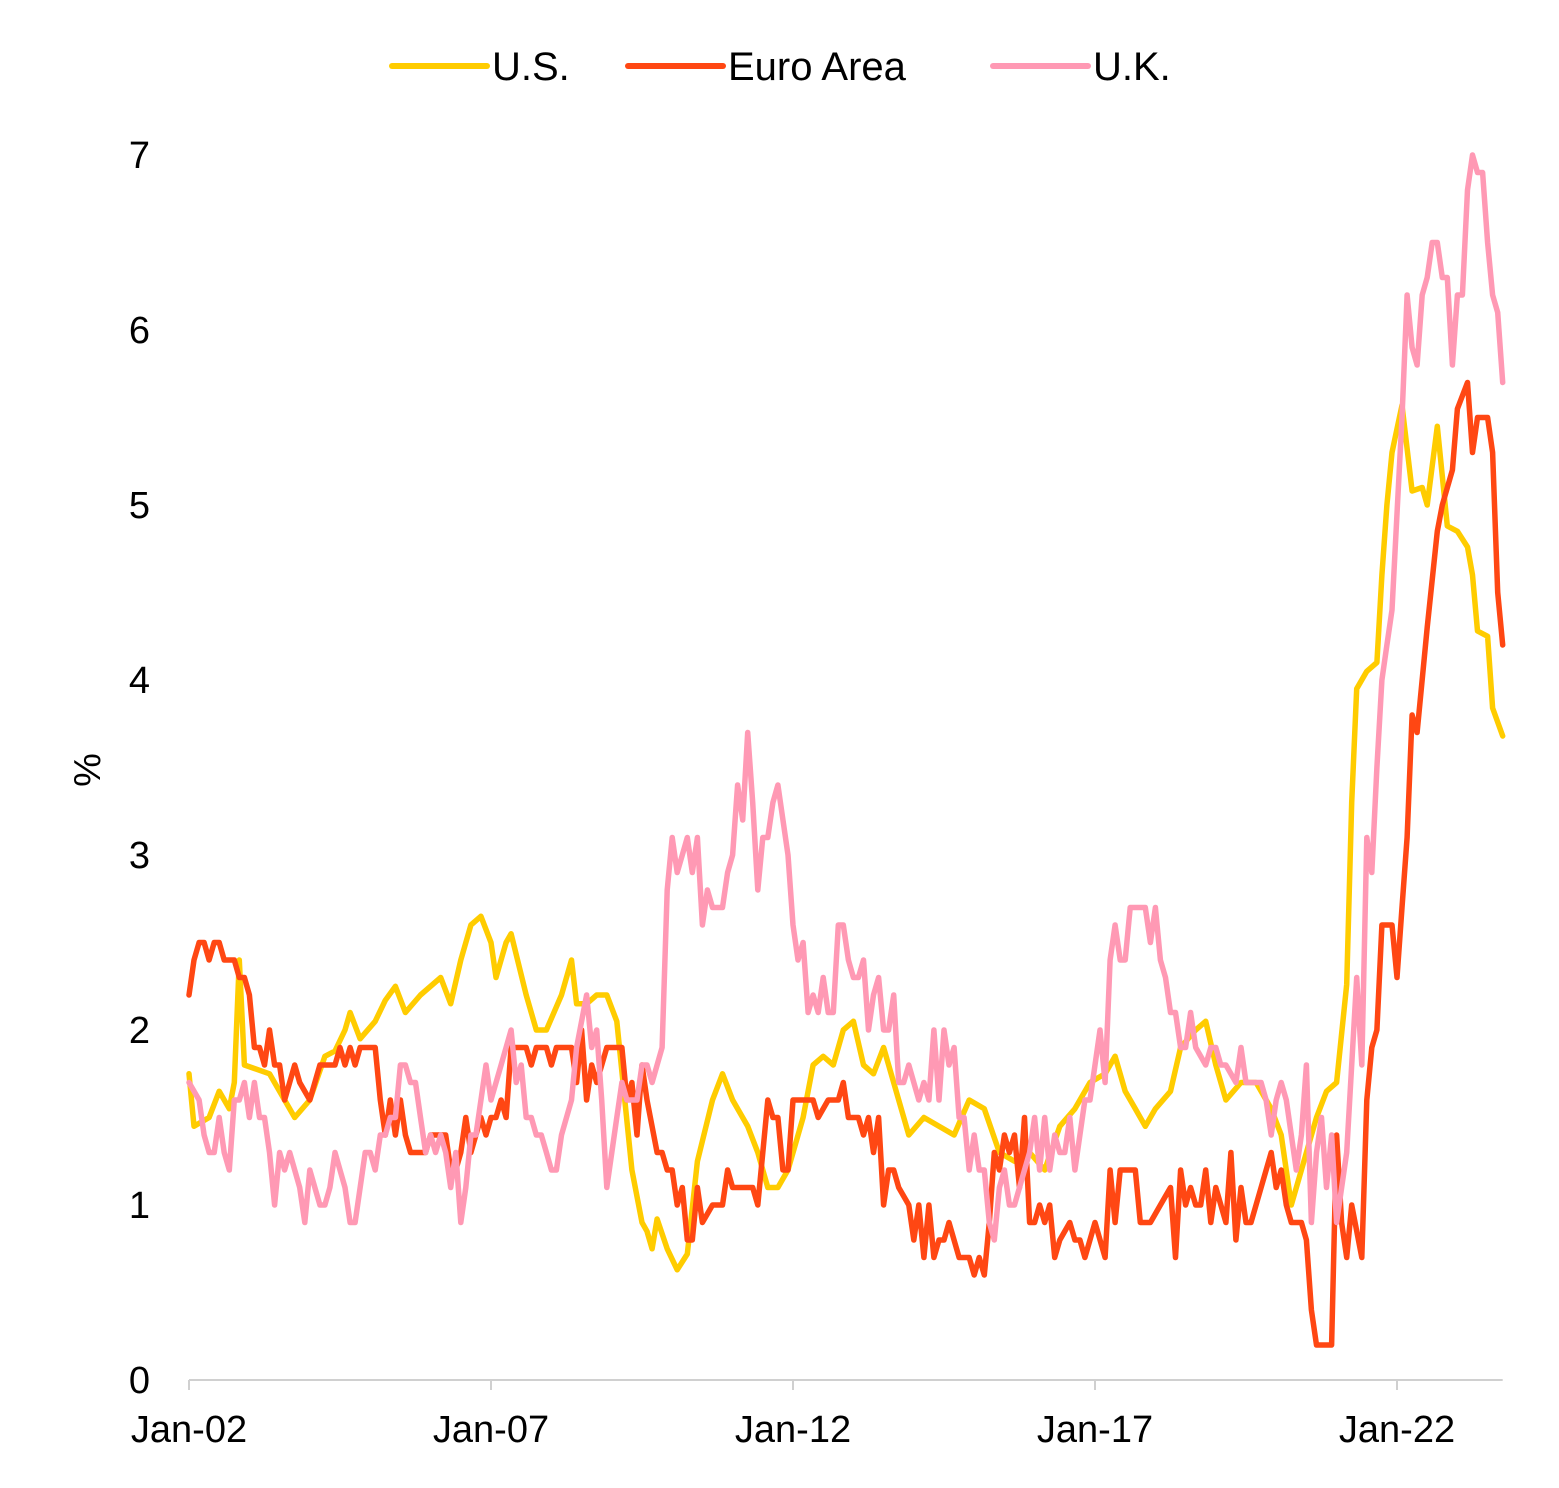 The width and height of the screenshot is (1559, 1488). Describe the element at coordinates (139, 506) in the screenshot. I see `y-tick-label: 5` at that location.